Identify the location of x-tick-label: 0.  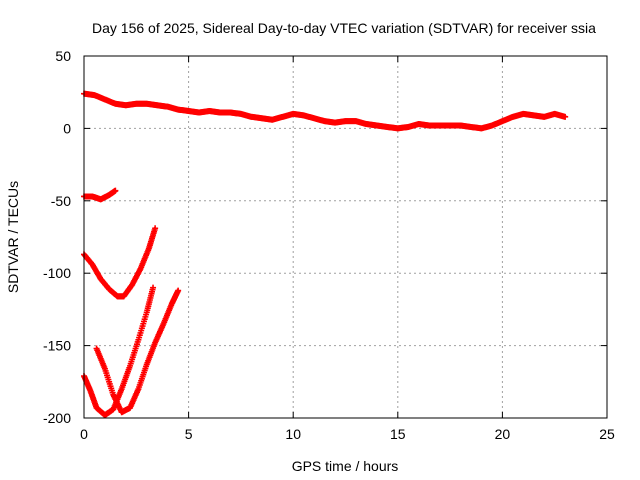
(84, 434).